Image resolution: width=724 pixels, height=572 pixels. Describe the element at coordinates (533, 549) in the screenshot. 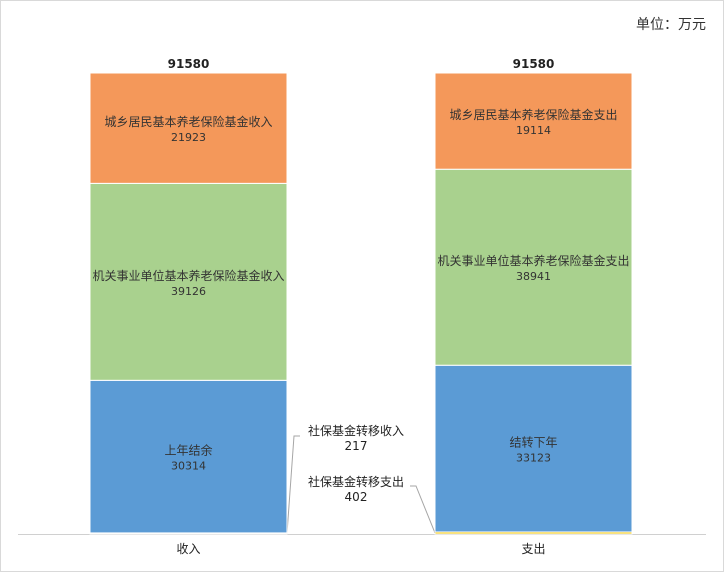

I see `category-tick-label: 支出` at that location.